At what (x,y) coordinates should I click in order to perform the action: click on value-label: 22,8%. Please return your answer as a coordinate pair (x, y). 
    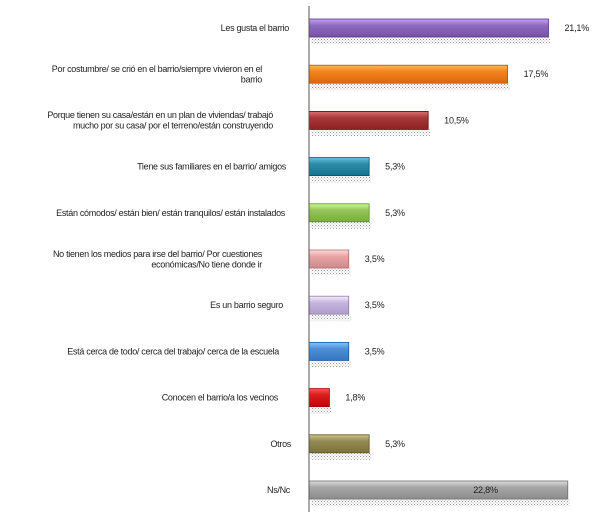
    Looking at the image, I should click on (485, 490).